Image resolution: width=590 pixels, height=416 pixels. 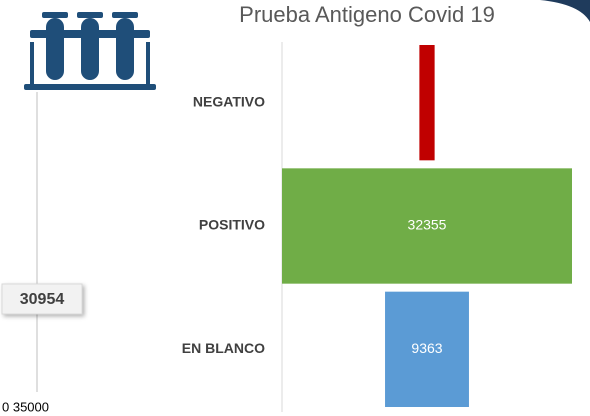 I want to click on chart-title: Prueba Antigeno Covid 19, so click(x=367, y=14).